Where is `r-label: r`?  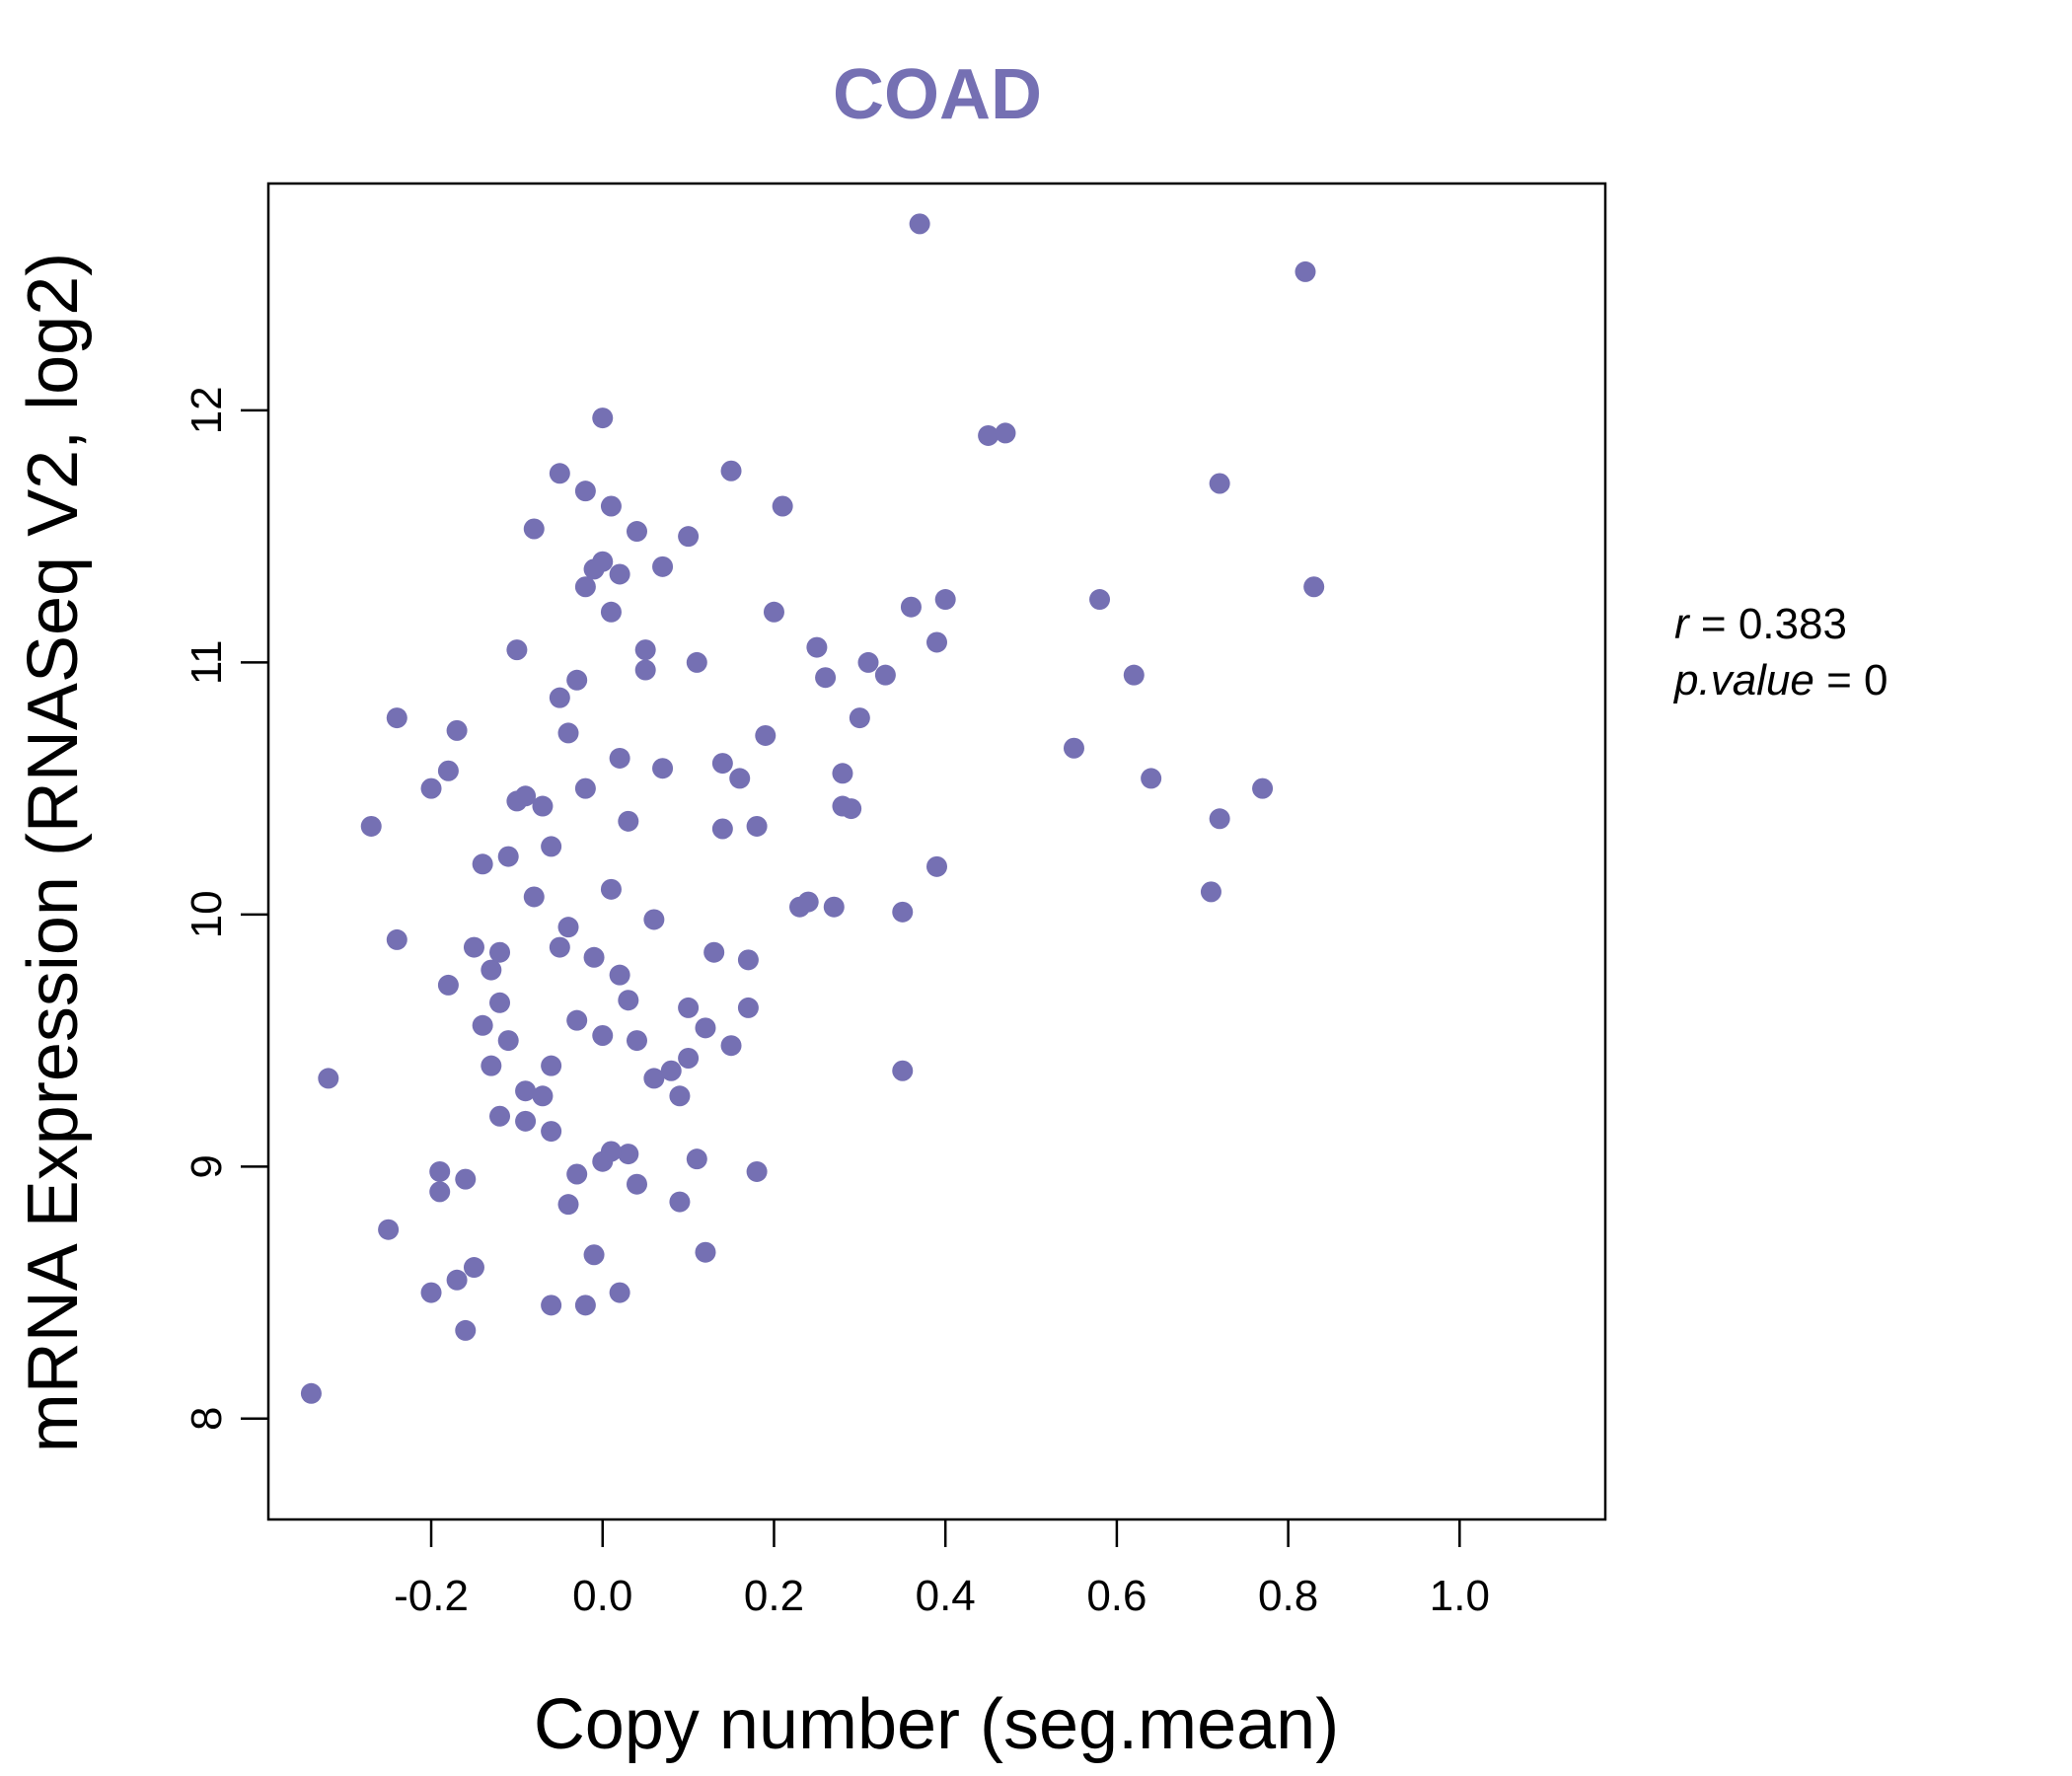 r-label: r is located at coordinates (1683, 624).